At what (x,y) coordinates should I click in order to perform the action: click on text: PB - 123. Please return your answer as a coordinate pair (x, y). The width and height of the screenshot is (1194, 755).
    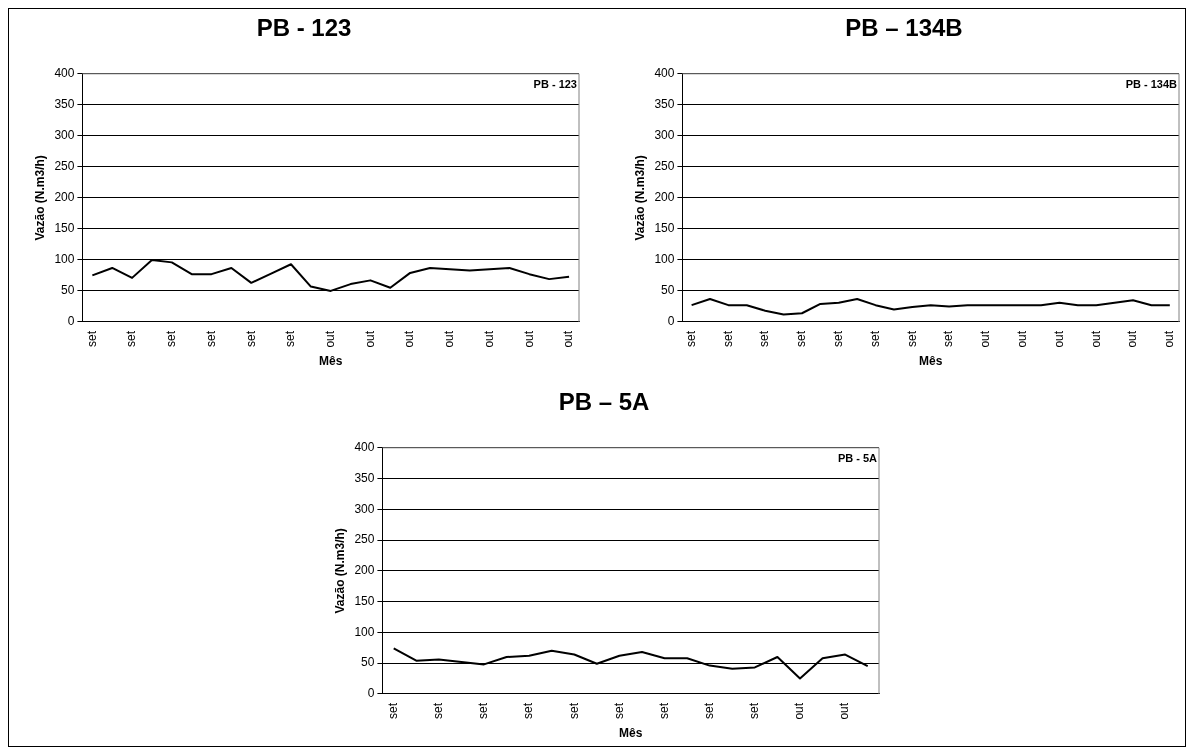
    Looking at the image, I should click on (555, 84).